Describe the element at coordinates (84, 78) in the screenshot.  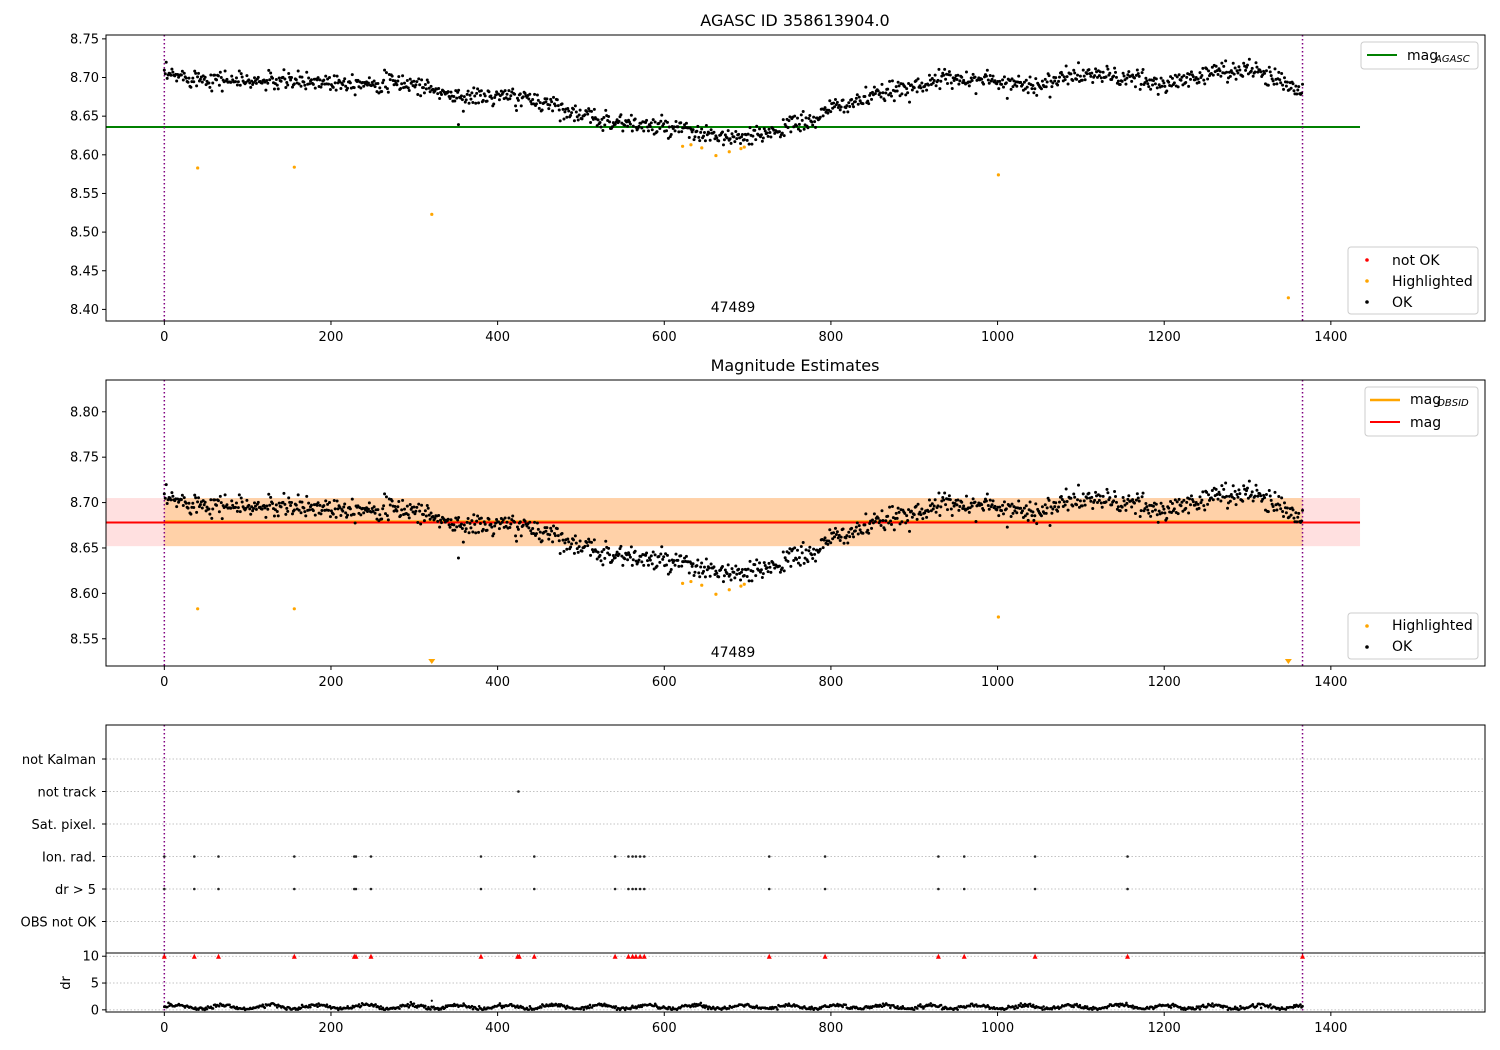
I see `panel1-ytick-label: 8.70` at that location.